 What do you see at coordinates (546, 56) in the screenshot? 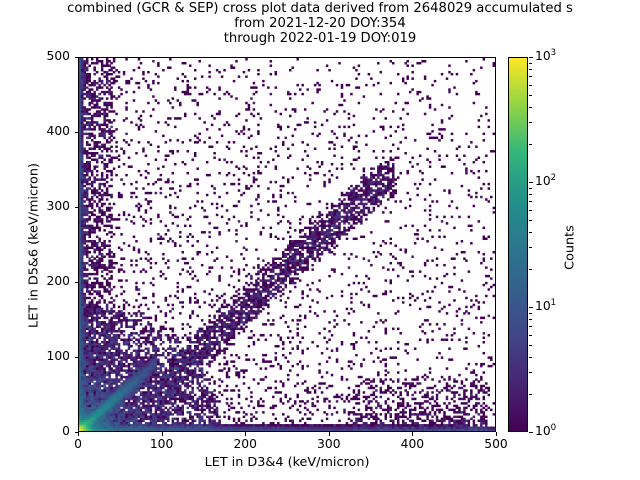
I see `colorbar-tick-label-1000: 10³` at bounding box center [546, 56].